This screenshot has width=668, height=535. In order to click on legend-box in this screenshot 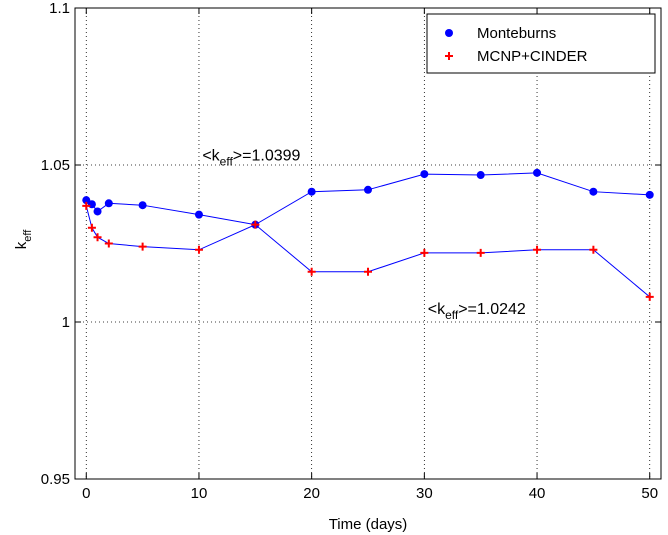, I will do `click(541, 43)`.